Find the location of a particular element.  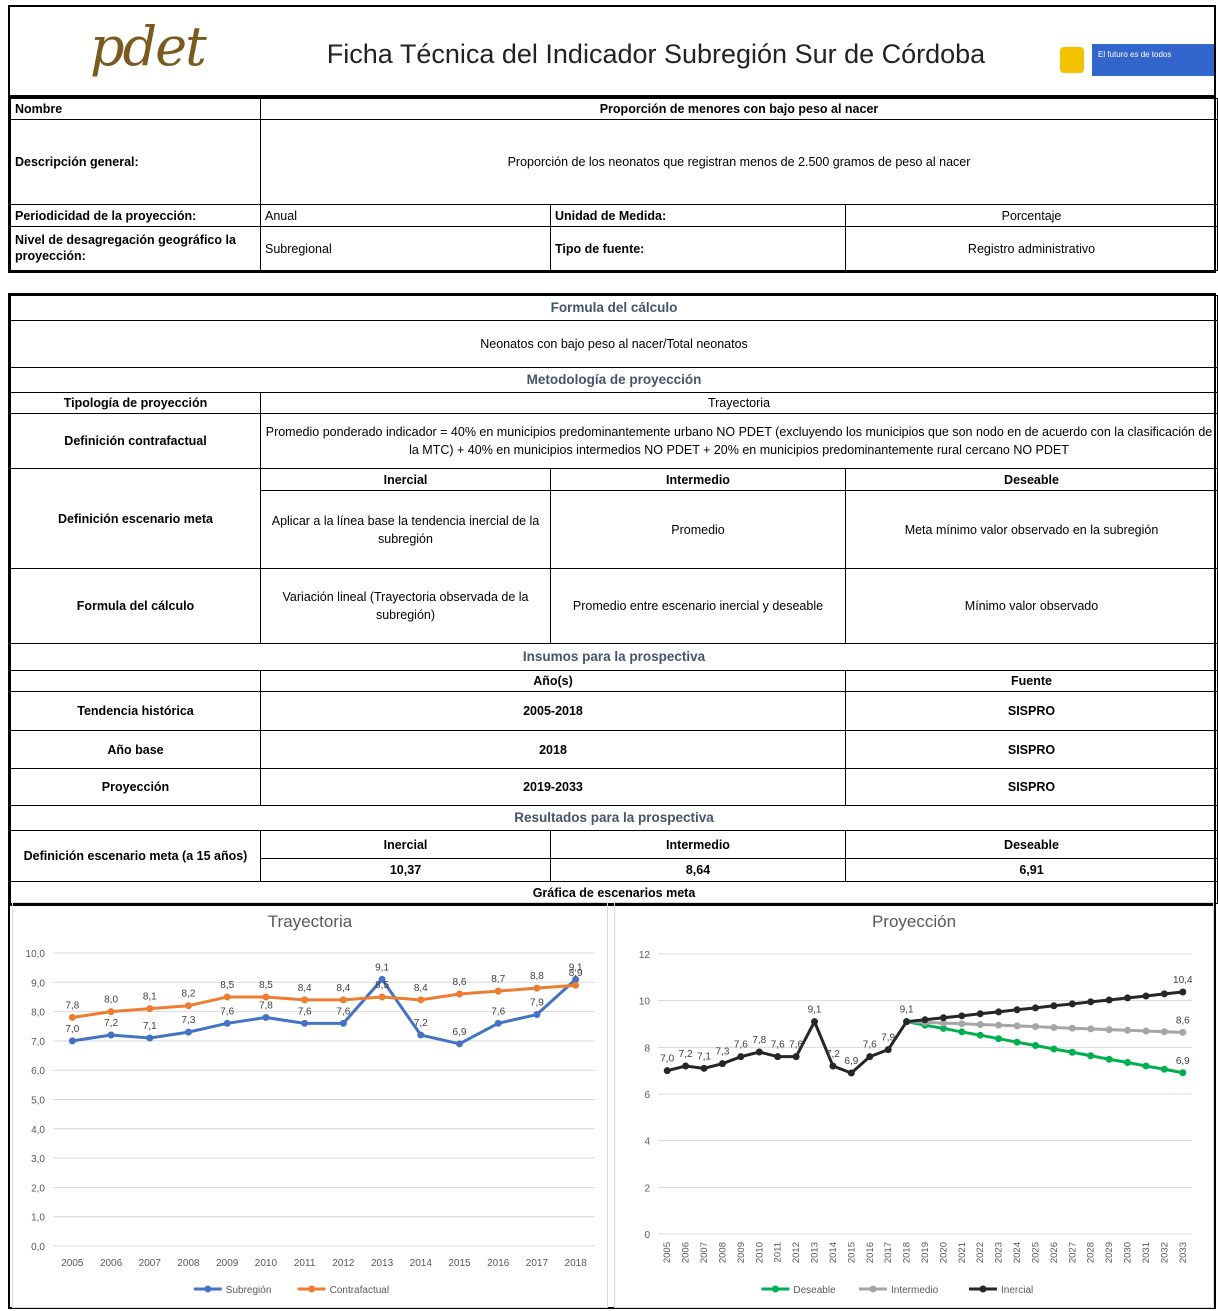

x-tick-label: 2015 is located at coordinates (851, 1252).